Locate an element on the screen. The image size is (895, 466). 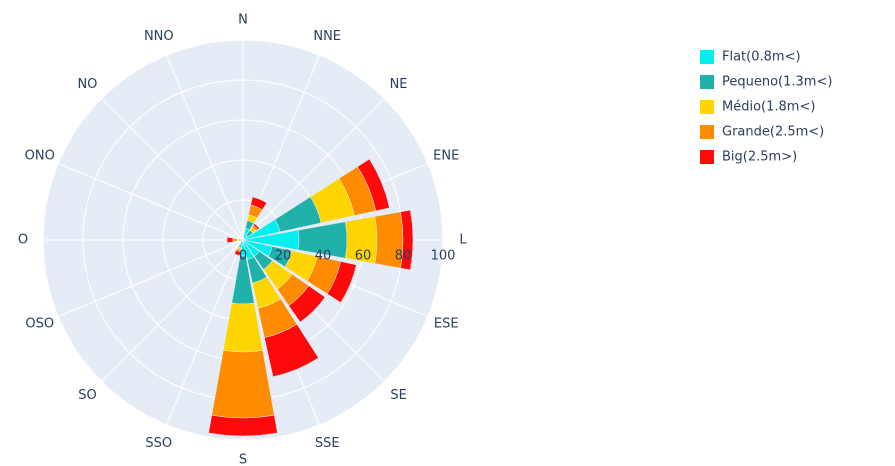
angular-tick-label: ESE is located at coordinates (446, 324).